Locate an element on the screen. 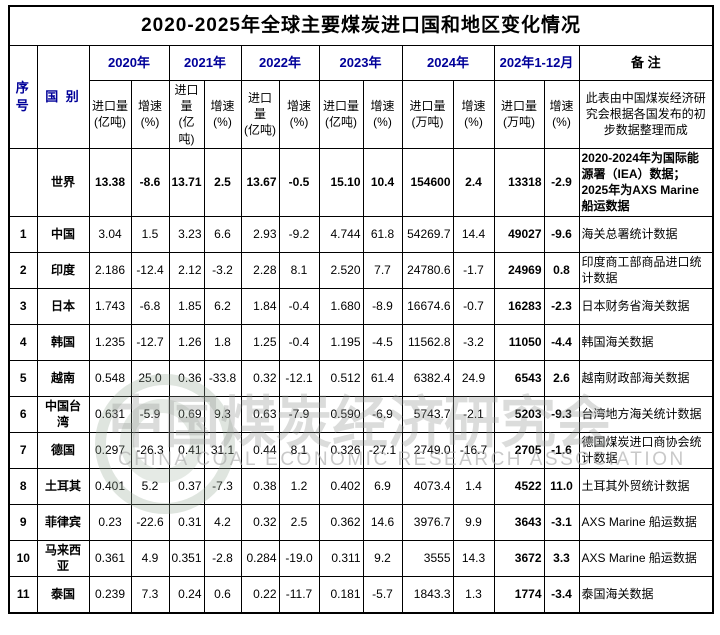  cell-value: 0.402 is located at coordinates (341, 486).